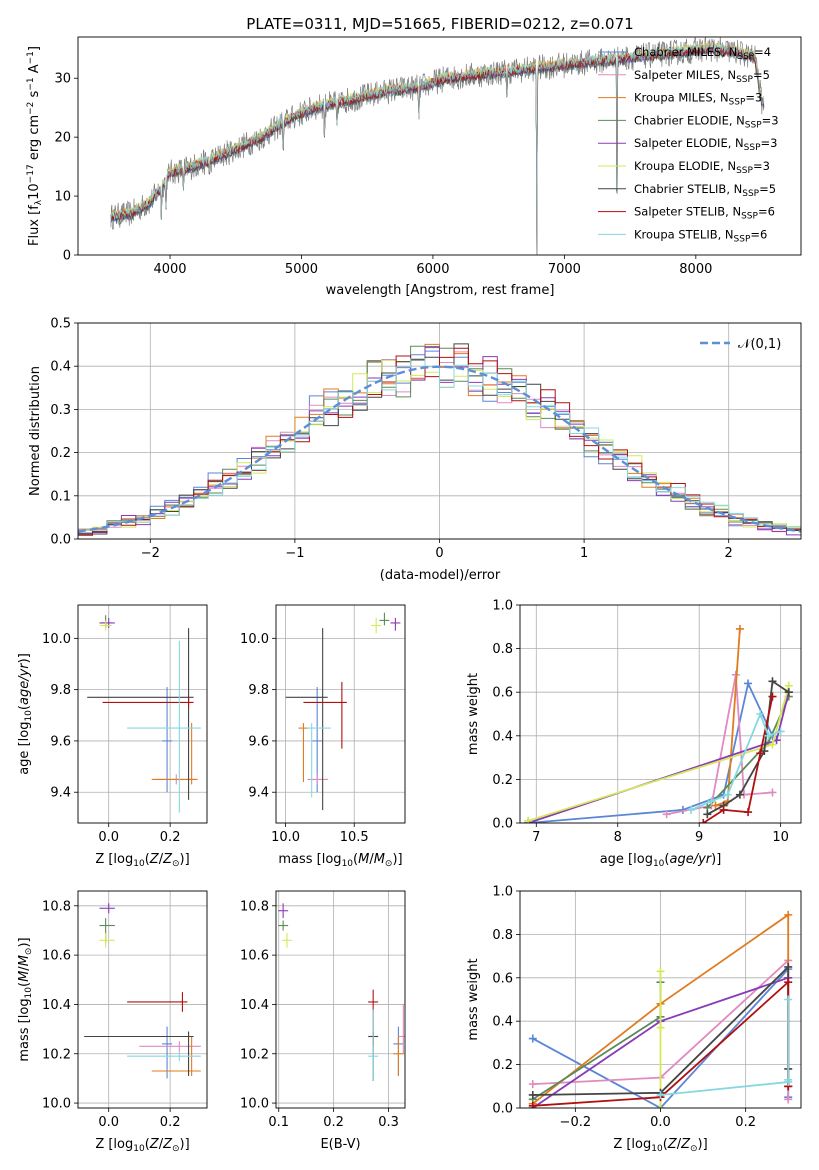  I want to click on y-axis-label: age [log10(age/yr)], so click(25, 714).